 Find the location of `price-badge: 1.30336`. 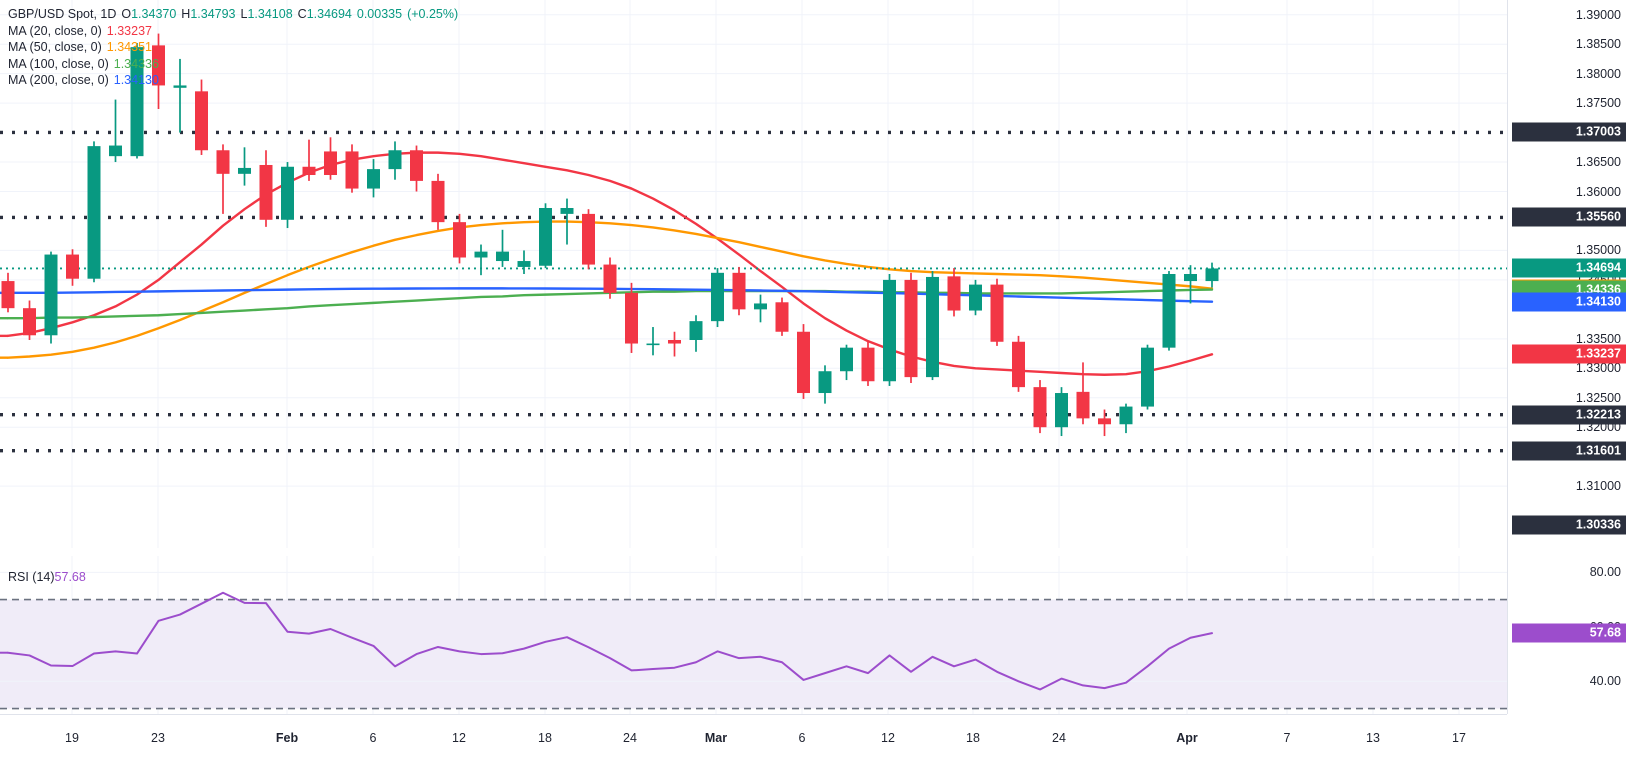

price-badge: 1.30336 is located at coordinates (1569, 525).